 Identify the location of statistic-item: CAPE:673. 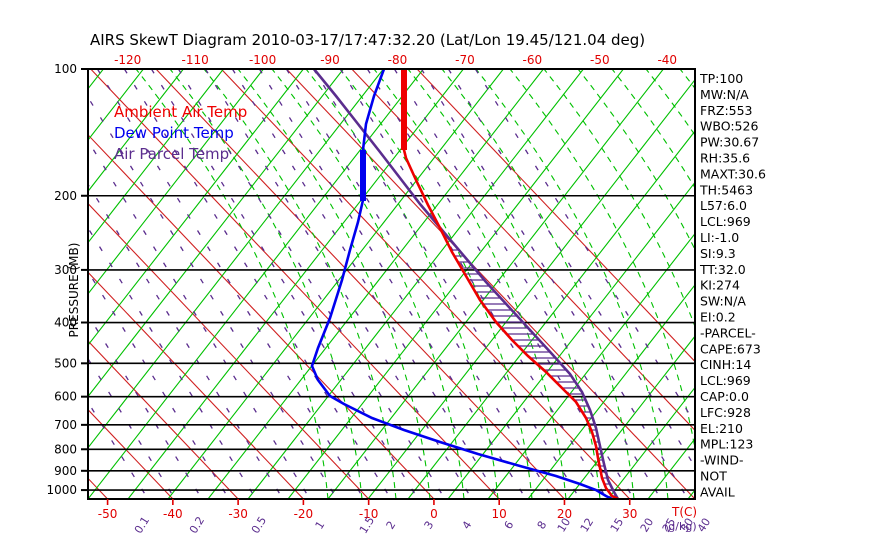
(730, 348).